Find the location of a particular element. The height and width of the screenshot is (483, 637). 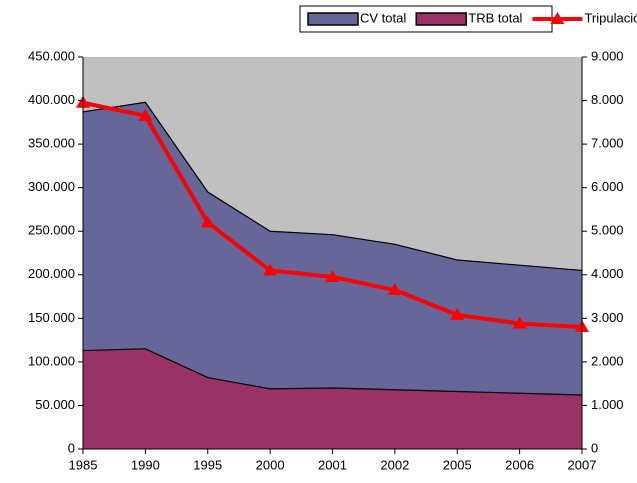

y-tick-label: 50.000 is located at coordinates (55, 404).